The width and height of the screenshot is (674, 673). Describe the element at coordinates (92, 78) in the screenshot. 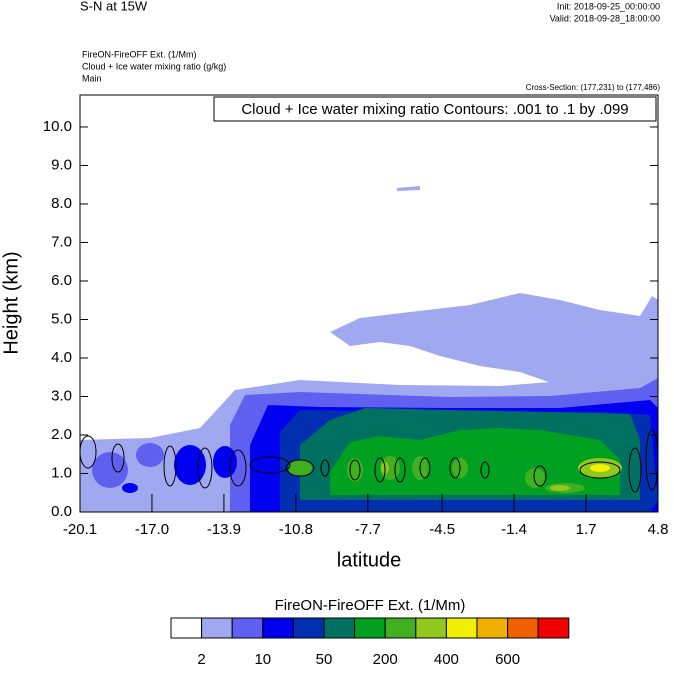

I see `run-label: Main` at that location.